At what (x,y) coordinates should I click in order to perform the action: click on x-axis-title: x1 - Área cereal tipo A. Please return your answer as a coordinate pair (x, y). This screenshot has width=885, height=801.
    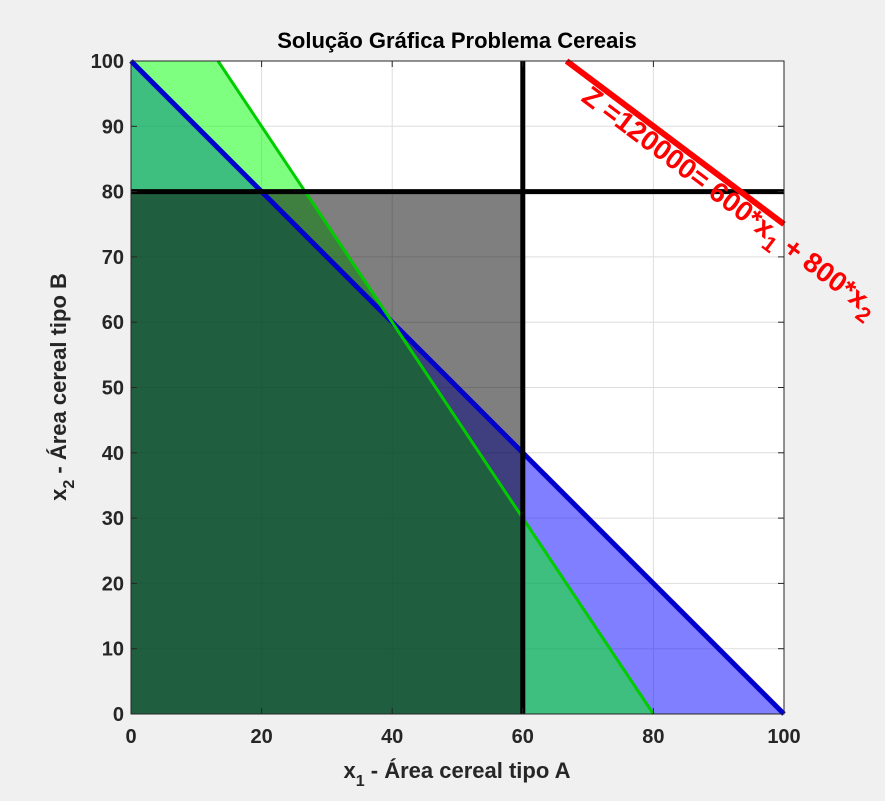
    Looking at the image, I should click on (457, 774).